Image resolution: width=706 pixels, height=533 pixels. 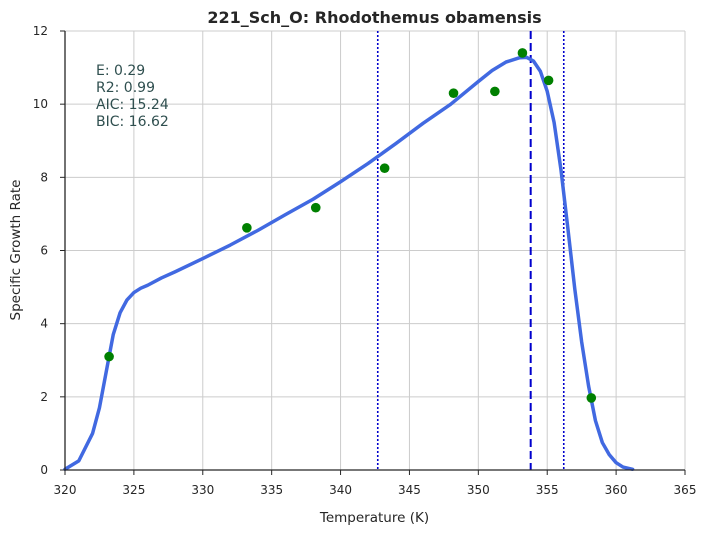 I want to click on y-tick-label: 2, so click(x=44, y=397).